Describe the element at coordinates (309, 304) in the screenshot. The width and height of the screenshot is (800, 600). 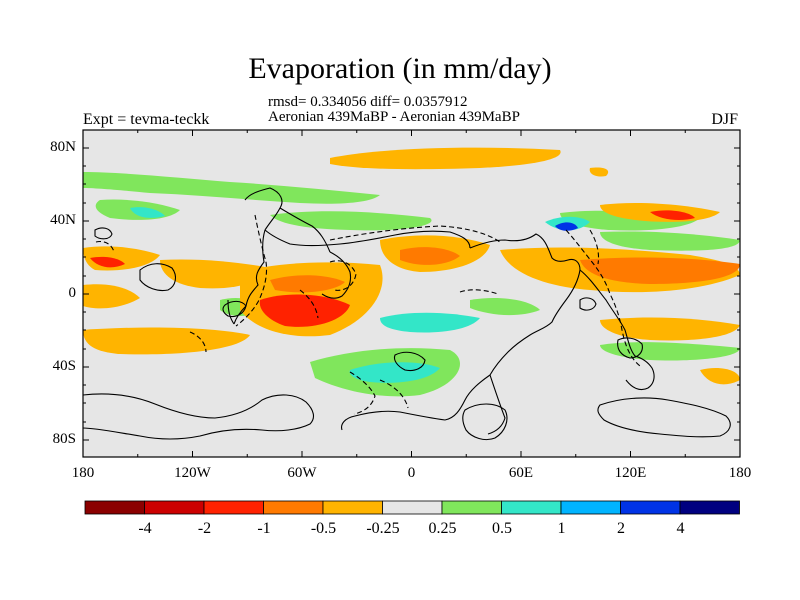
I see `dash-center-west` at that location.